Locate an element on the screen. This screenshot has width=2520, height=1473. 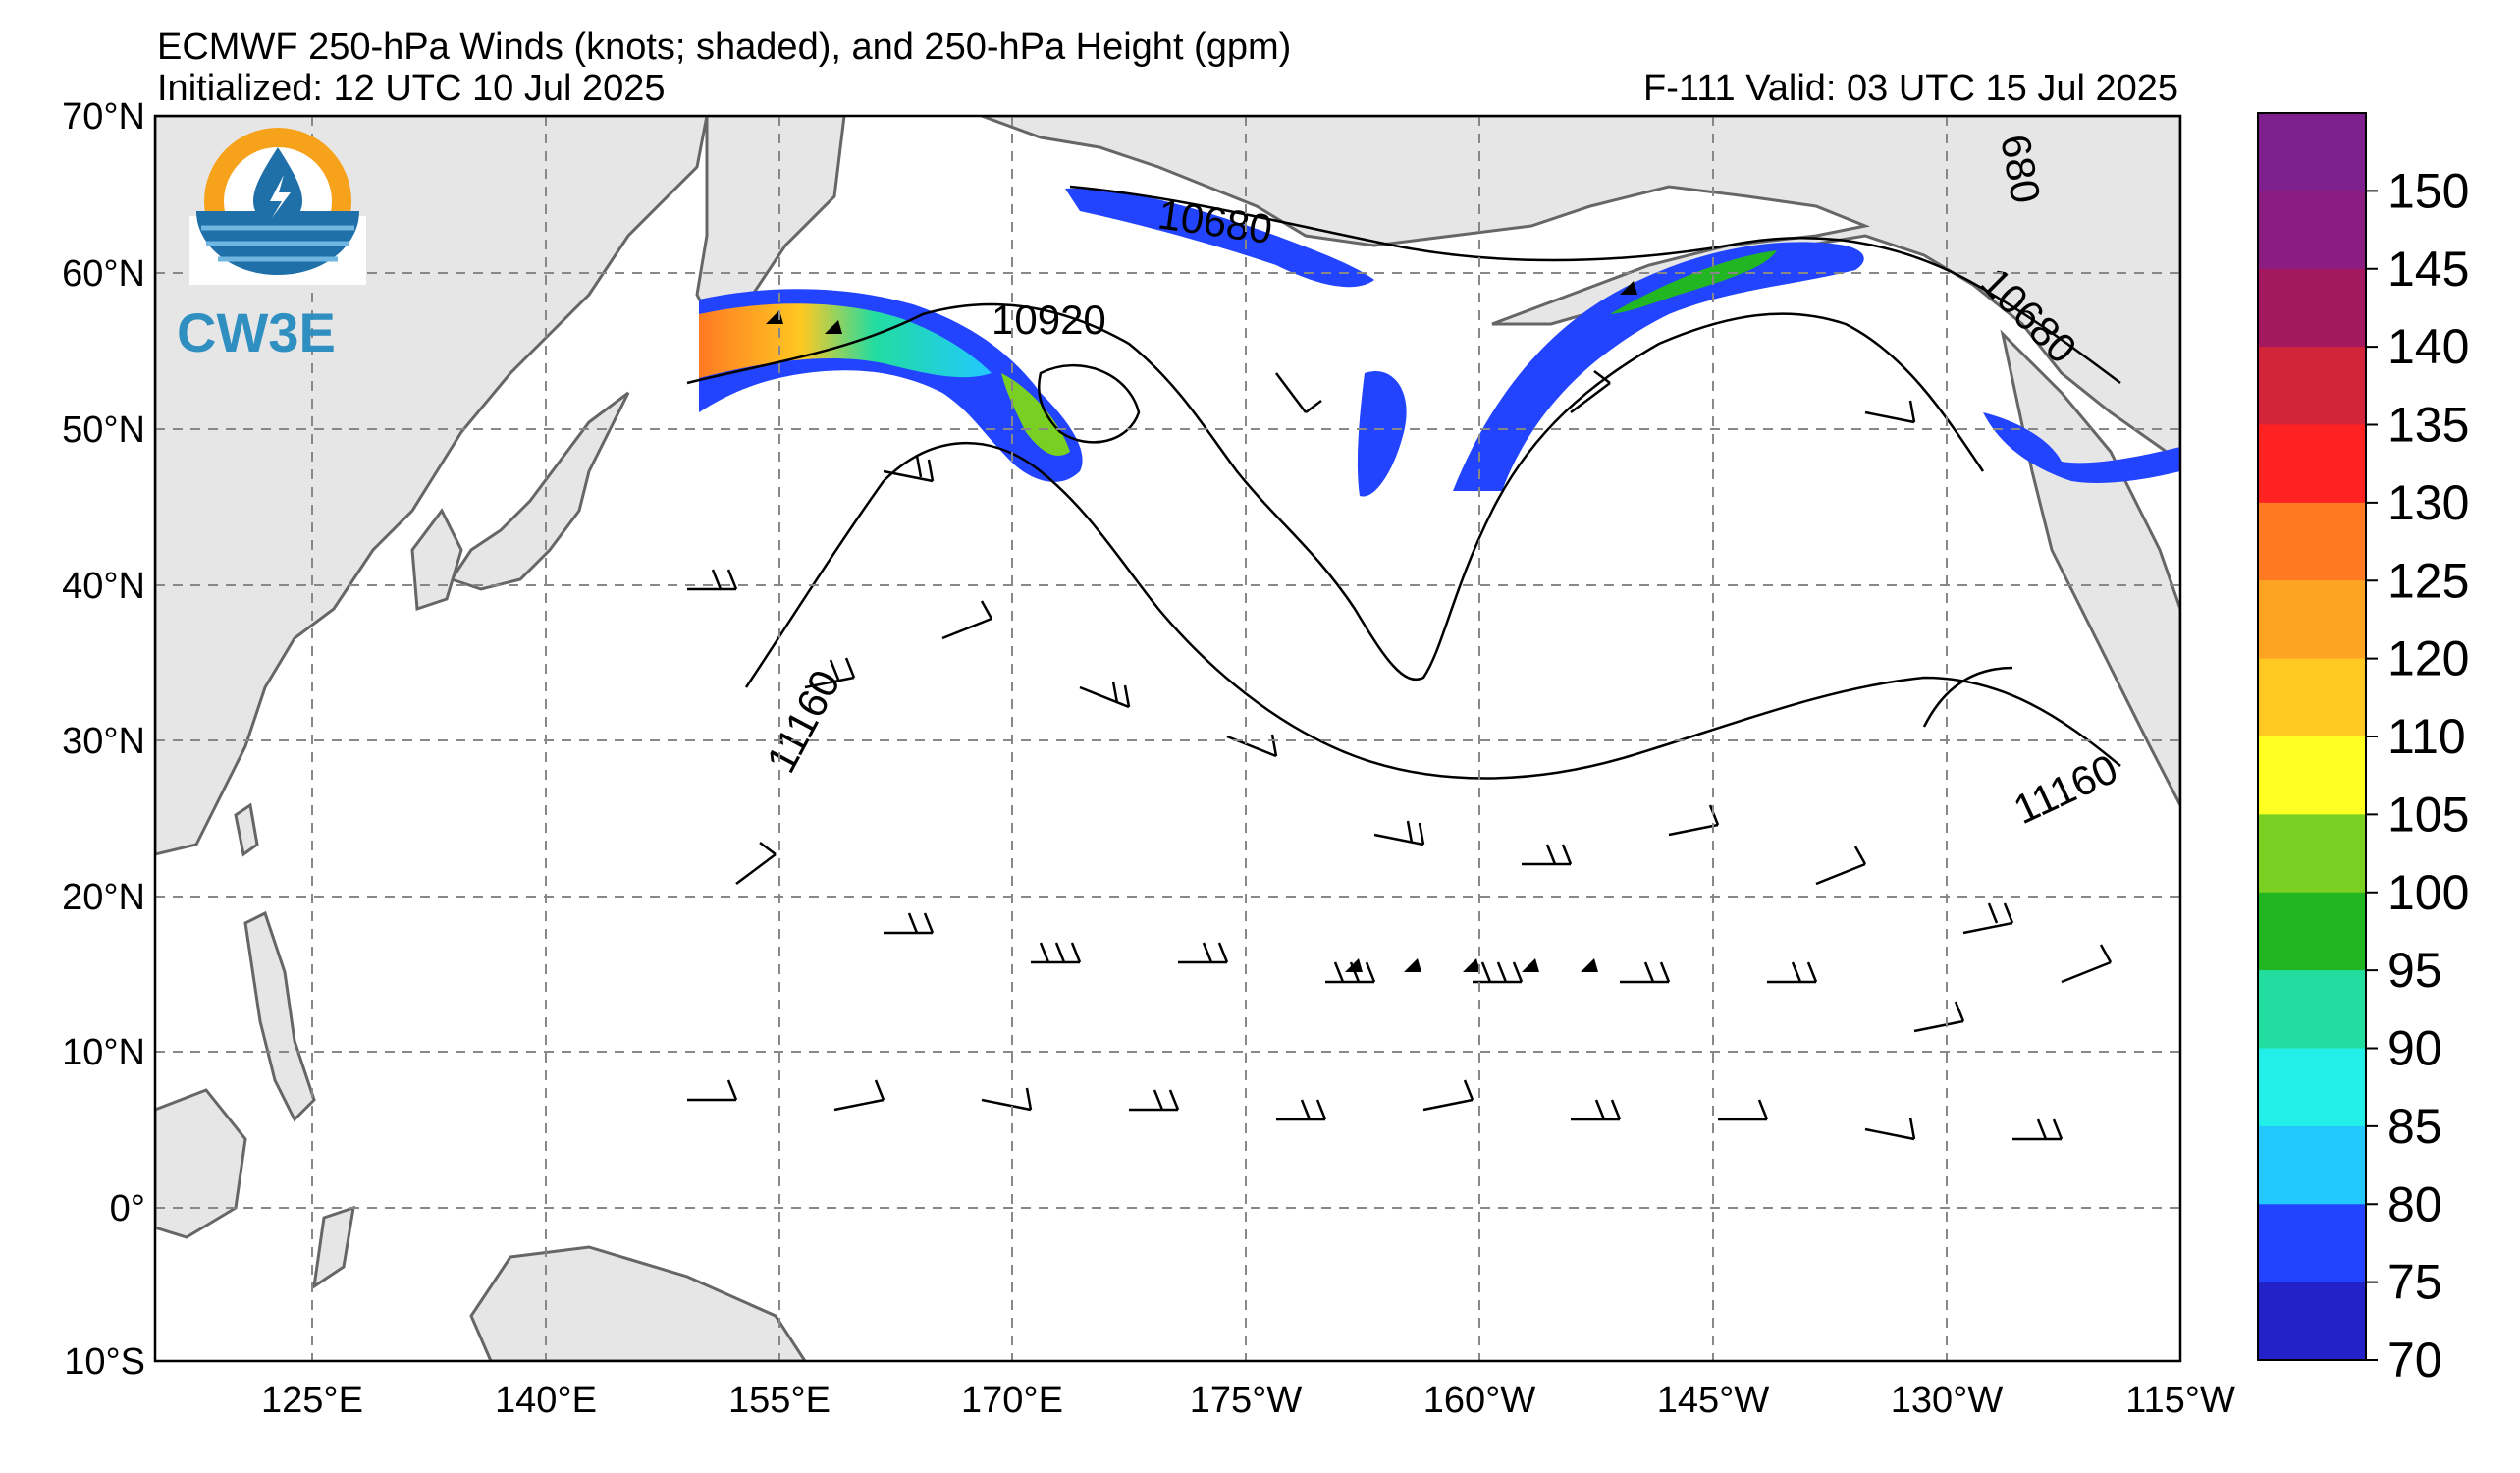
jet-streak-west-hook is located at coordinates (1035, 414).